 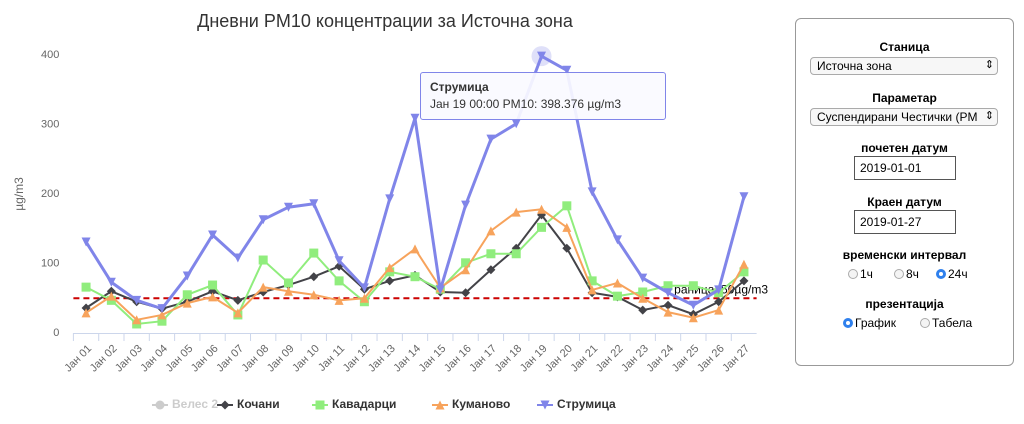 What do you see at coordinates (154, 359) in the screenshot?
I see `x-tick-label: Јан 04` at bounding box center [154, 359].